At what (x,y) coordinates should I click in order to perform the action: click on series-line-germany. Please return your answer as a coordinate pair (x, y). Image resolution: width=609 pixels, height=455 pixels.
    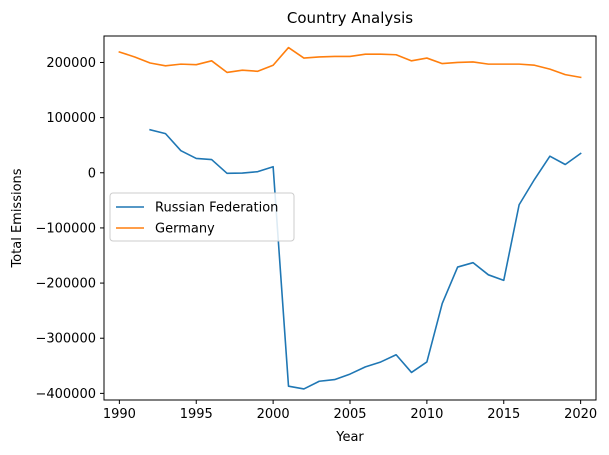
    Looking at the image, I should click on (350, 62).